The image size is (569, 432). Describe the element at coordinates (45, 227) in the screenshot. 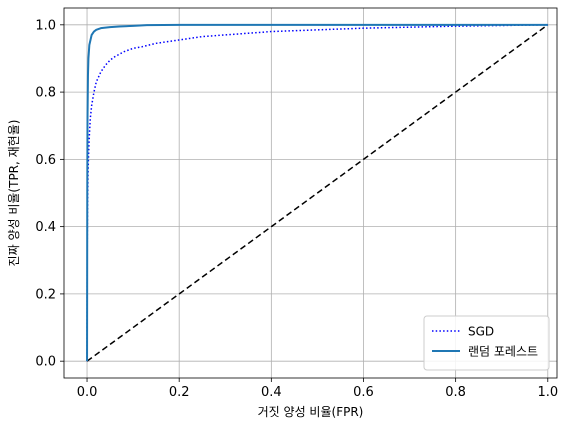

I see `y-tick-label: 0.4` at that location.